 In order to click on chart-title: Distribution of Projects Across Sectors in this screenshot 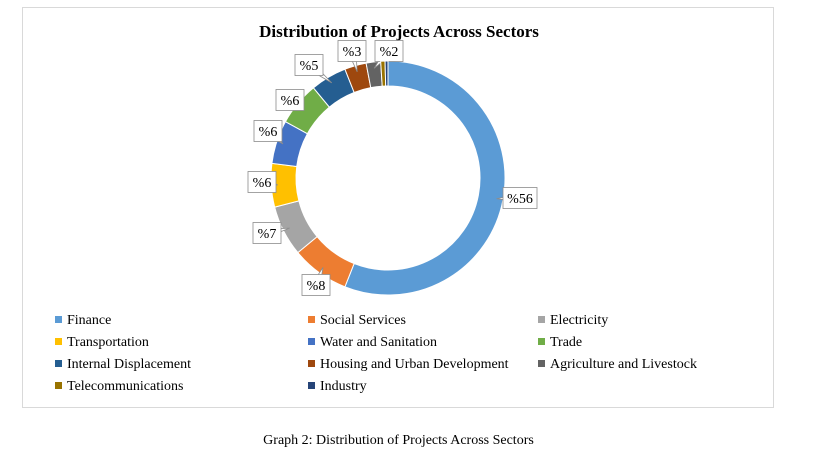, I will do `click(399, 31)`.